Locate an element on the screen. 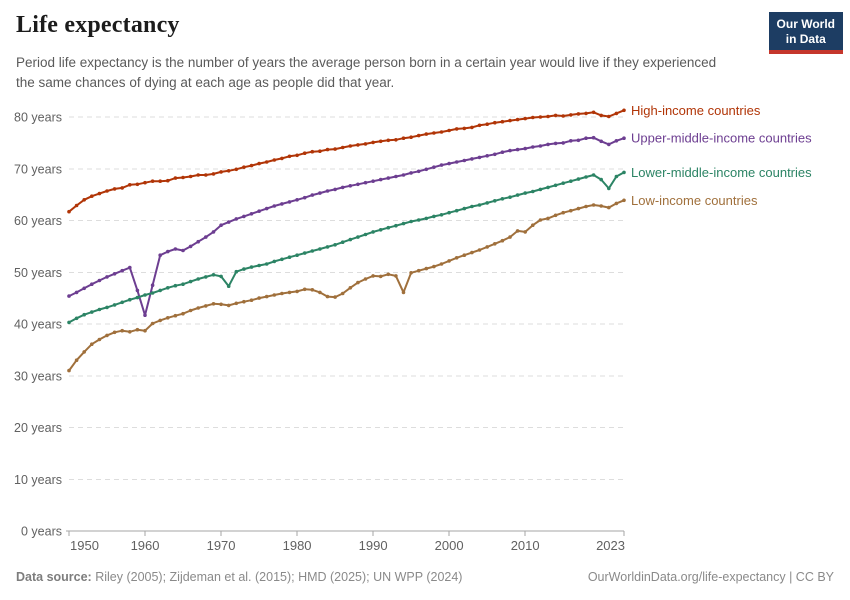 The width and height of the screenshot is (850, 600). legend-label-lower-middle-income: Lower-middle-income countries is located at coordinates (721, 172).